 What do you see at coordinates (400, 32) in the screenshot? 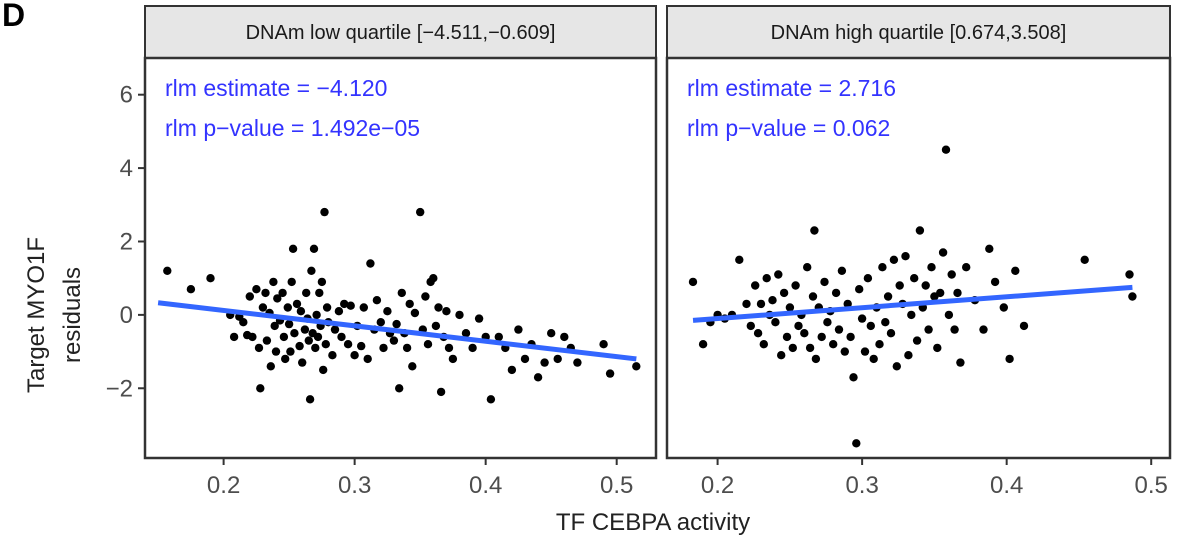
I see `facet-strip` at bounding box center [400, 32].